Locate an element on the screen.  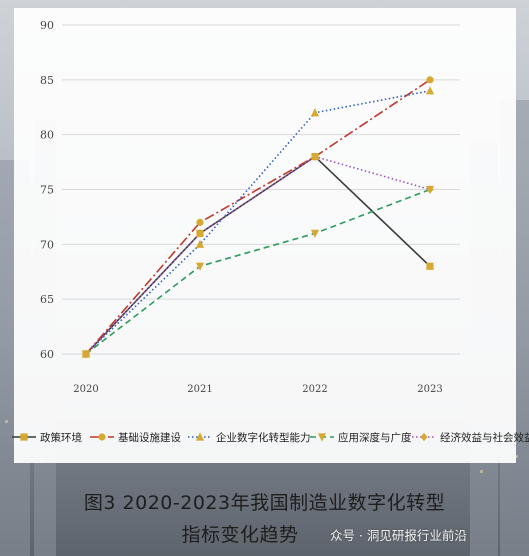
x-tick-label: 2023 is located at coordinates (429, 389).